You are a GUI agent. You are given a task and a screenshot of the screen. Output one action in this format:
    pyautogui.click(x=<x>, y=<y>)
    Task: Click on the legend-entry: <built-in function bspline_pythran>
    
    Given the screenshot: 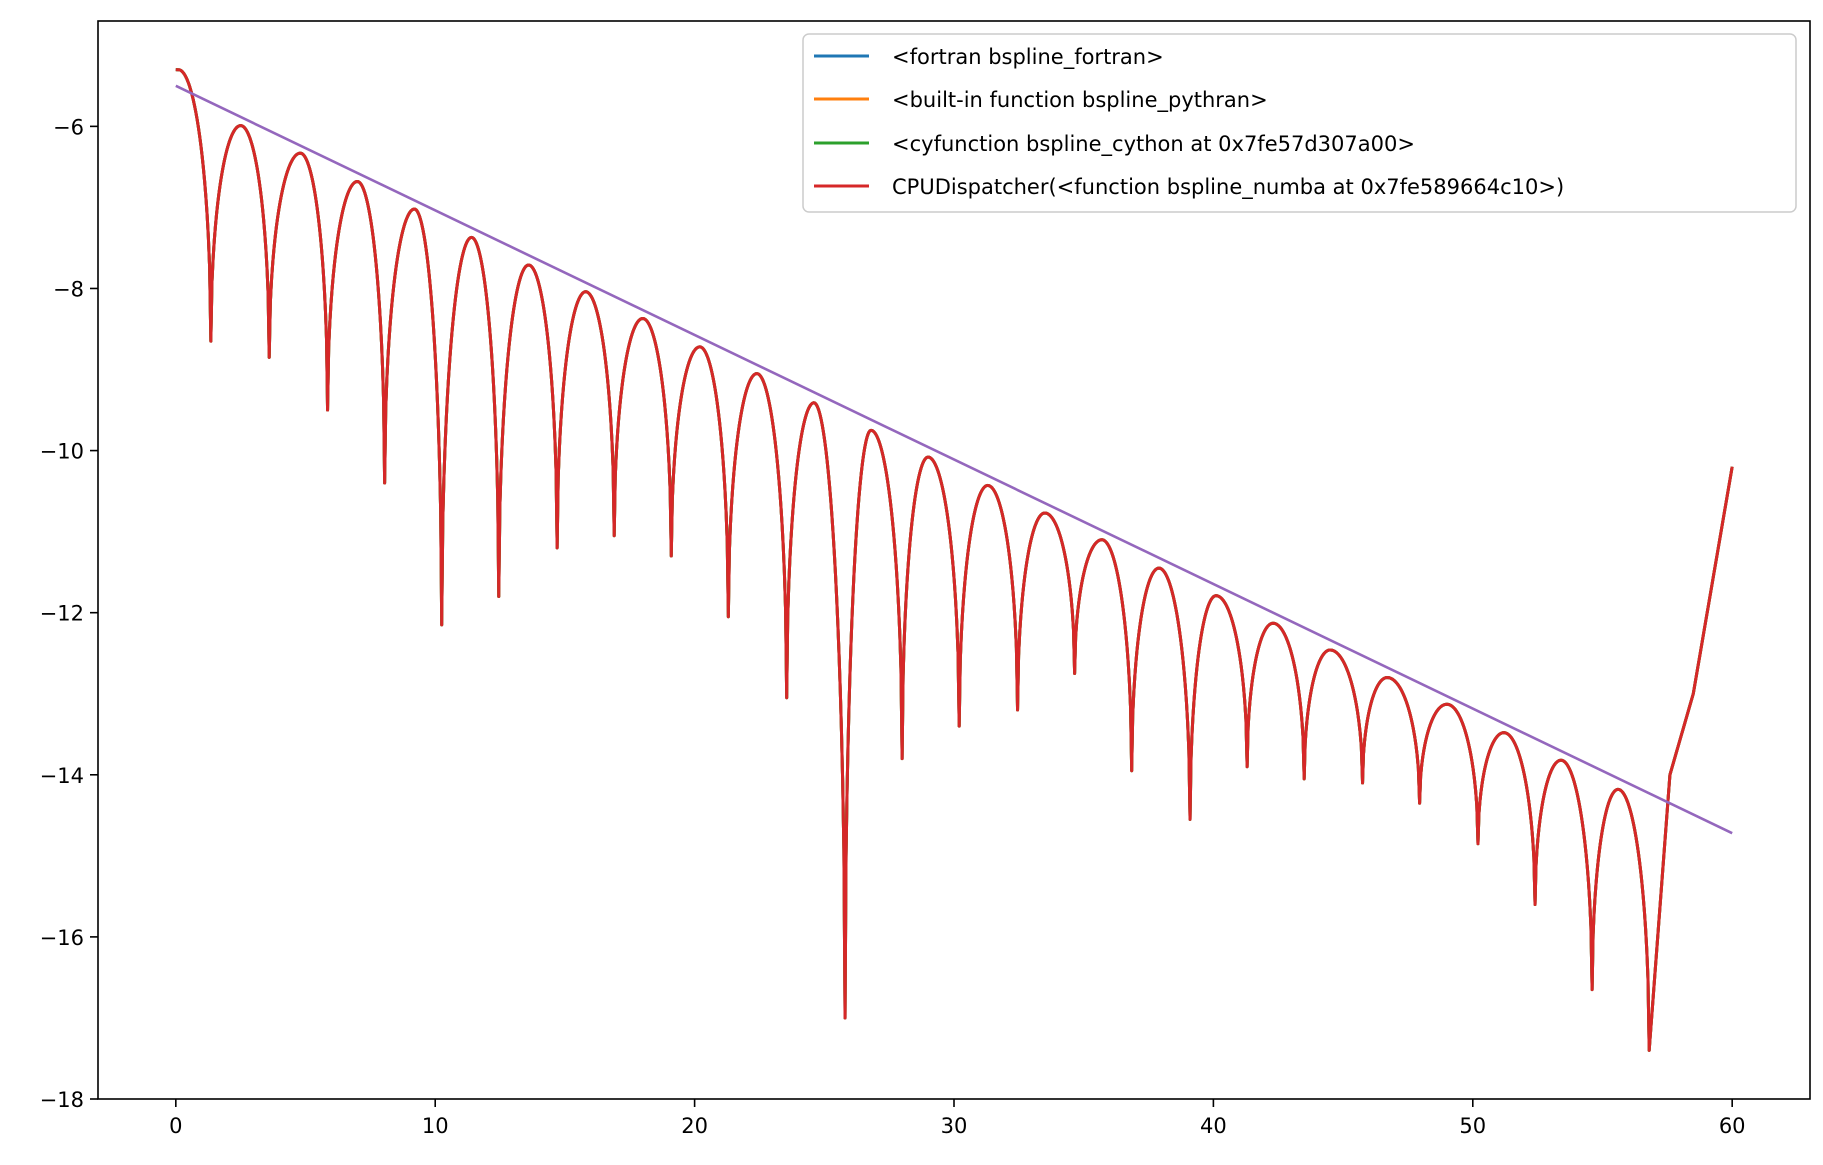 What is the action you would take?
    pyautogui.click(x=1041, y=100)
    